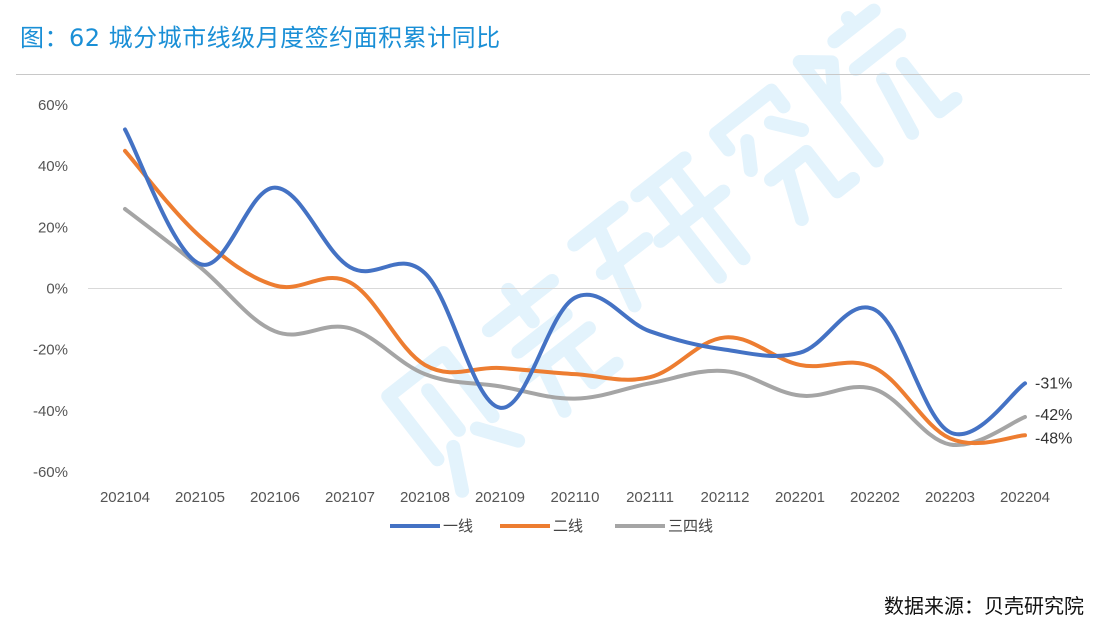 This screenshot has height=629, width=1096. What do you see at coordinates (50, 472) in the screenshot?
I see `y-tick-label: -60%` at bounding box center [50, 472].